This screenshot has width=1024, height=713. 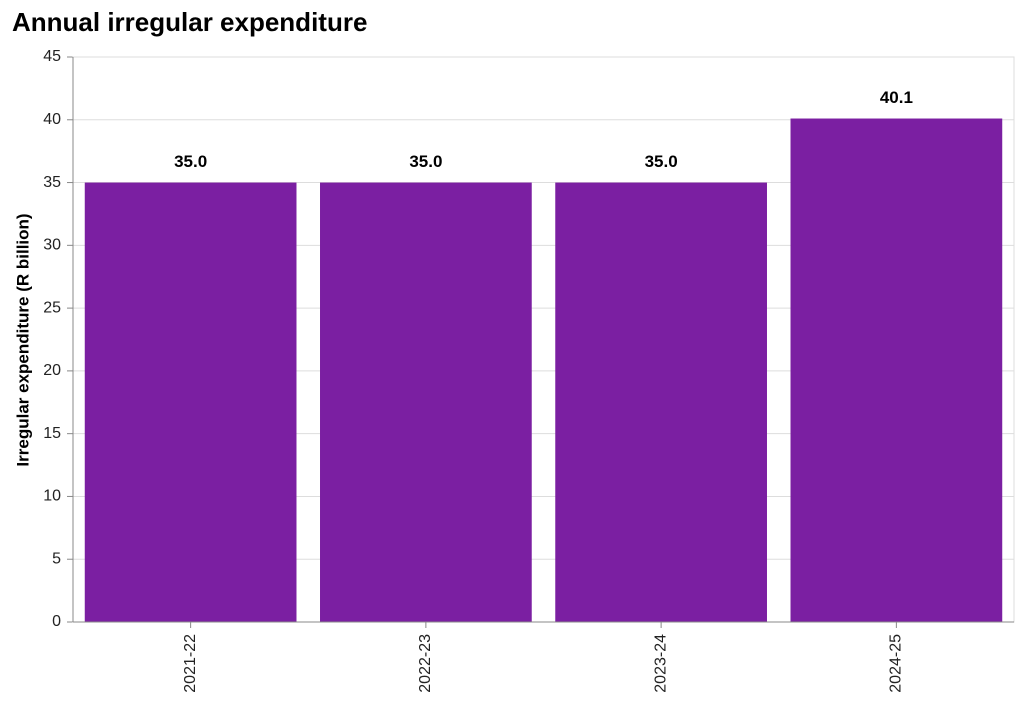 What do you see at coordinates (189, 22) in the screenshot?
I see `chart-title: Annual irregular expenditure` at bounding box center [189, 22].